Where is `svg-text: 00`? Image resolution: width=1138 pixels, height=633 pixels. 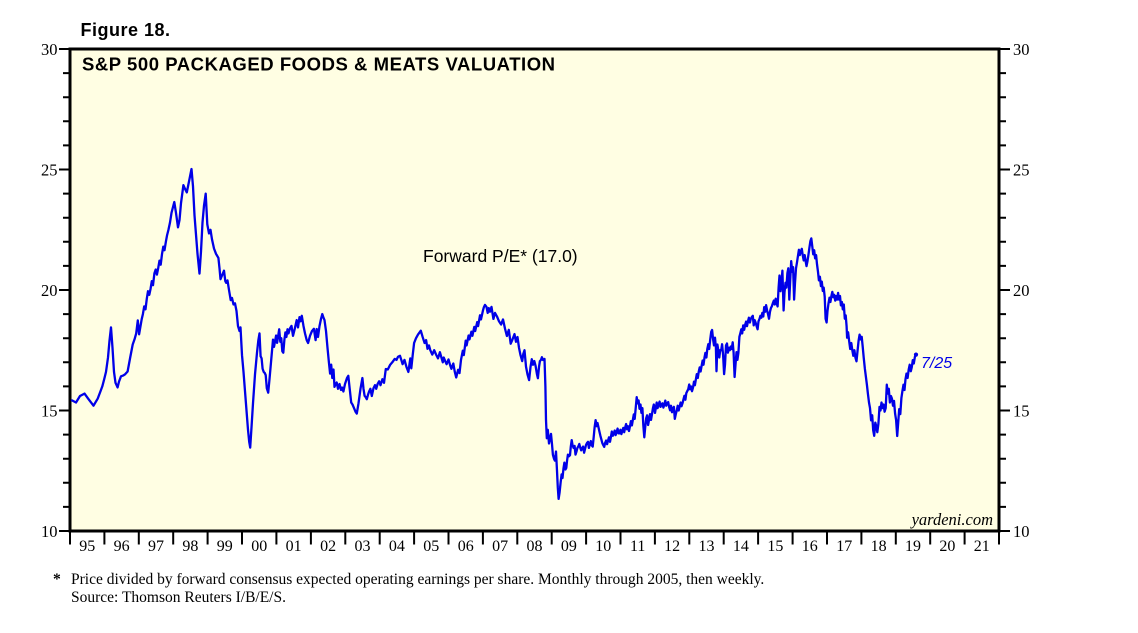 svg-text: 00 is located at coordinates (259, 546).